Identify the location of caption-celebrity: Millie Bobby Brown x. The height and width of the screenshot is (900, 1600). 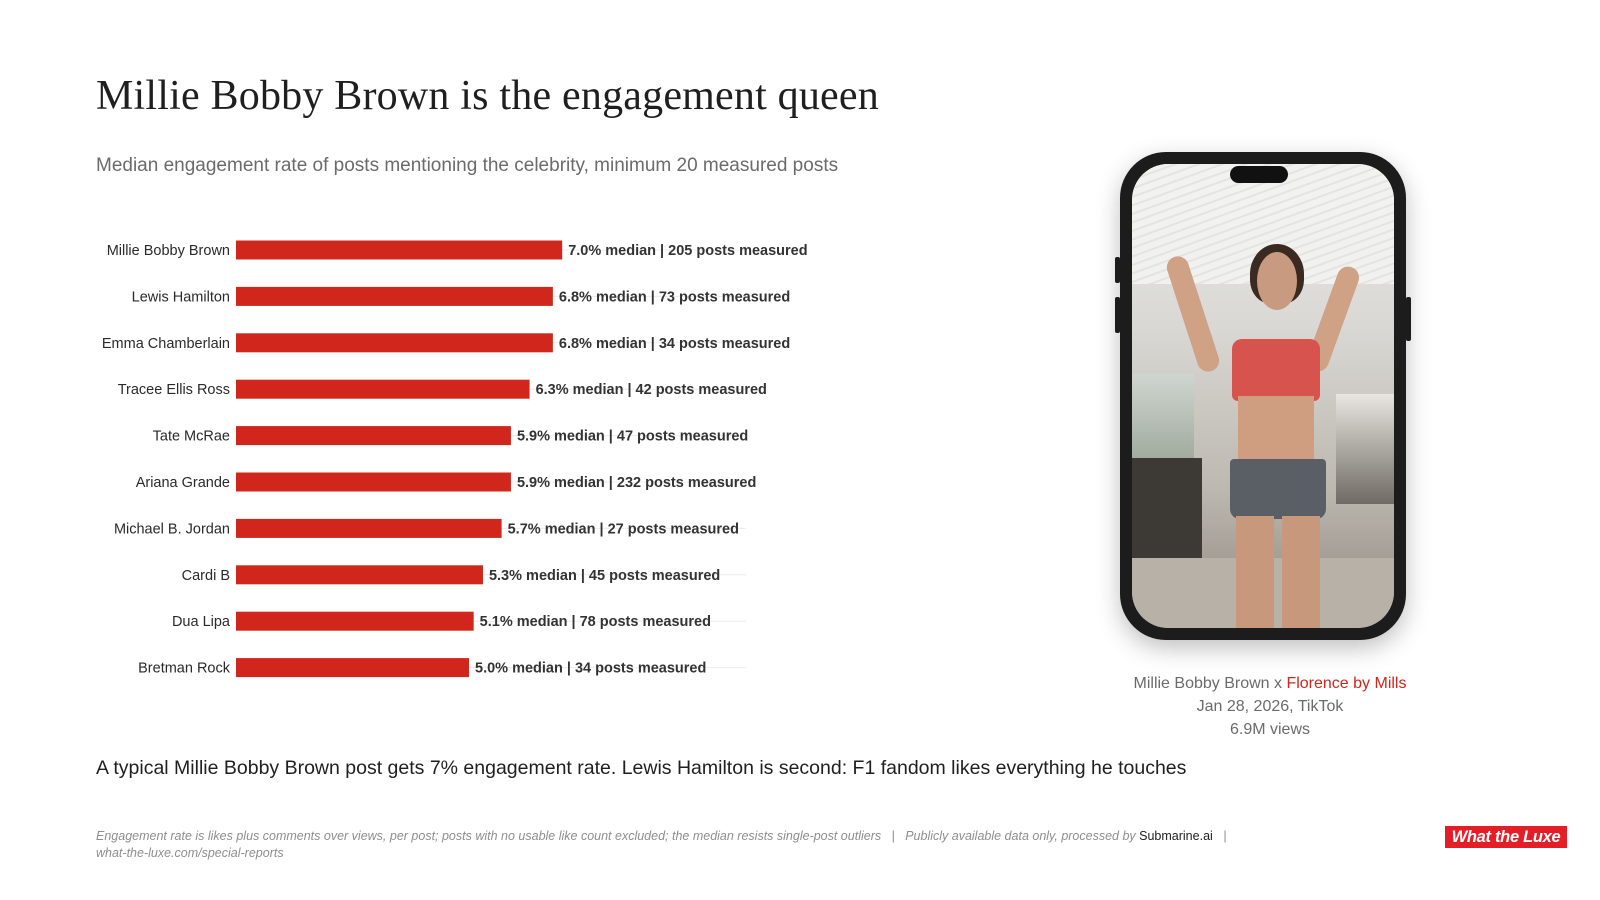
(1210, 683).